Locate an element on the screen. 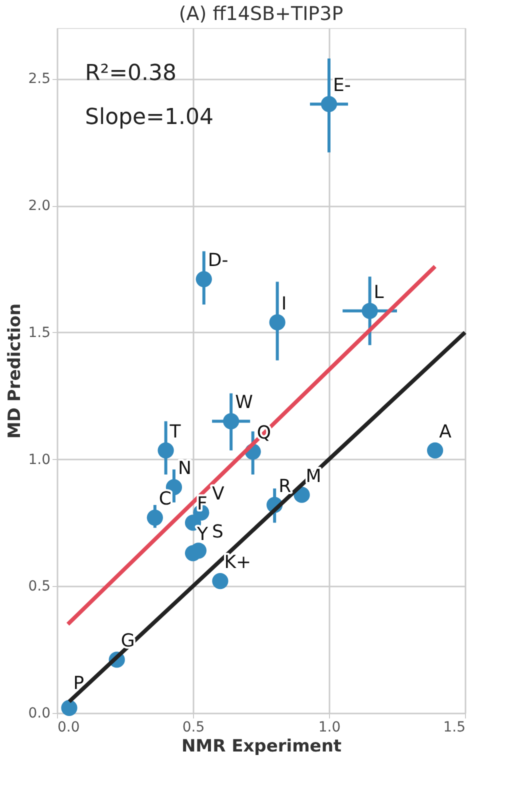 This screenshot has width=519, height=805. y-tick-label: 2.5 is located at coordinates (39, 79).